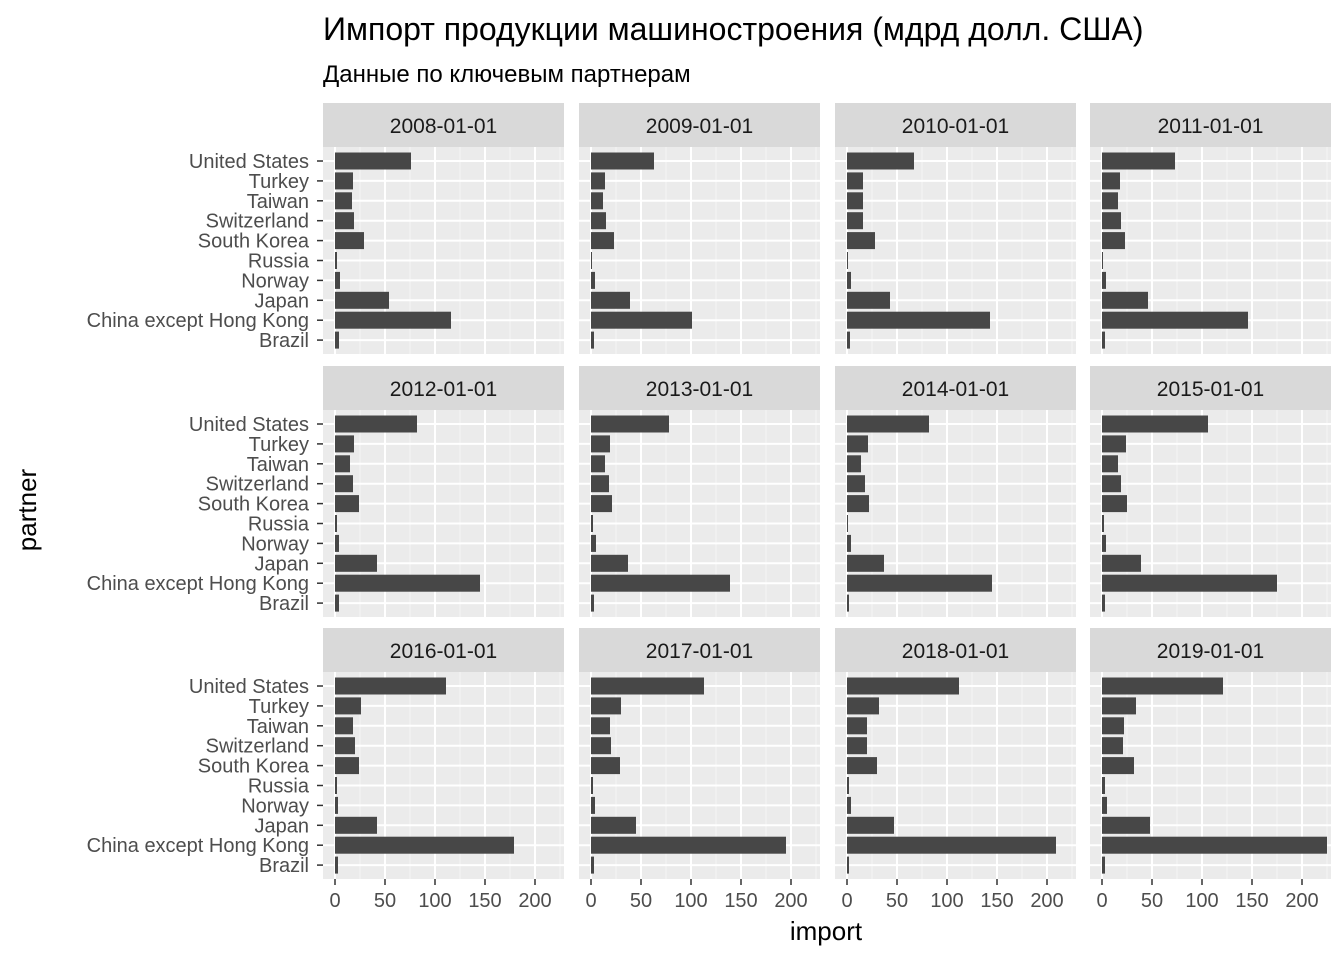 The image size is (1344, 960). I want to click on facet-panel: 2015-01-01, so click(1210, 491).